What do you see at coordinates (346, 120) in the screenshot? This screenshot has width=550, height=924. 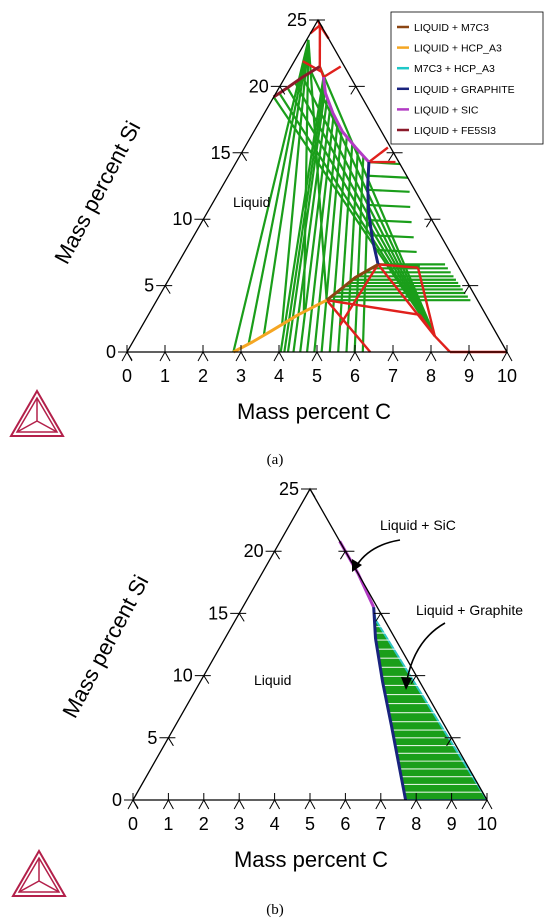 I see `boundary-liquid-sic` at bounding box center [346, 120].